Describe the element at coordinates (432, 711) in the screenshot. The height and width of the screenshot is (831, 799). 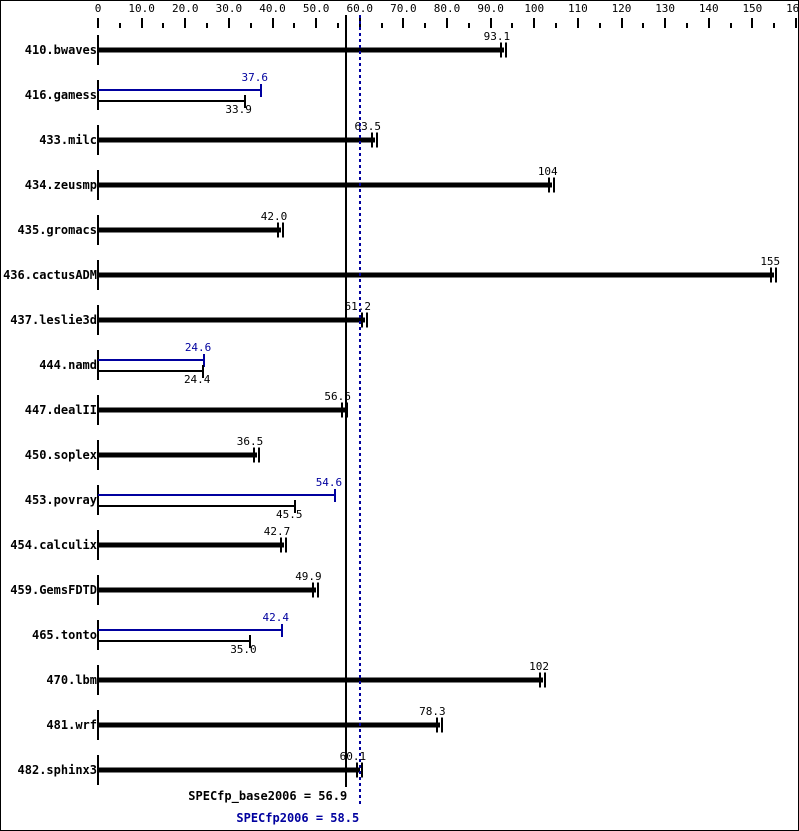
I see `base-value-label: 78.3` at that location.